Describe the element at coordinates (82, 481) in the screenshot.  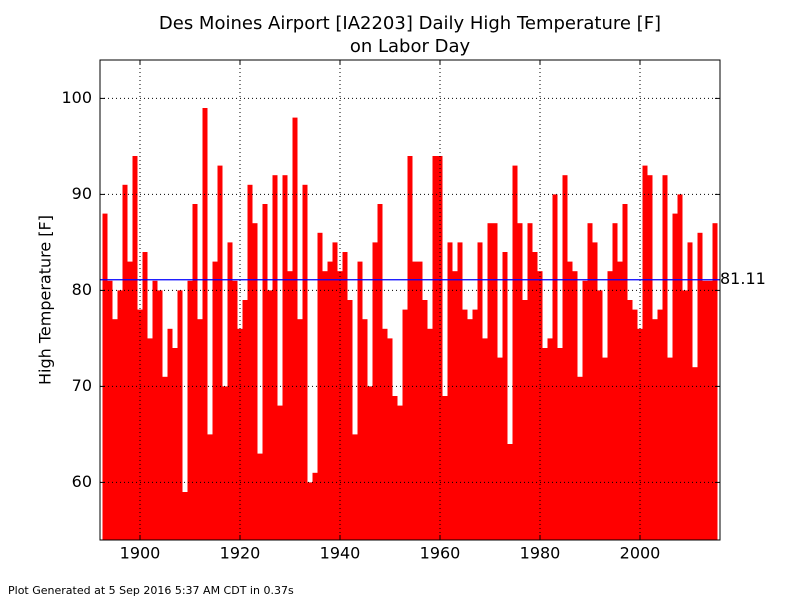
I see `y-tick-label: 60` at that location.